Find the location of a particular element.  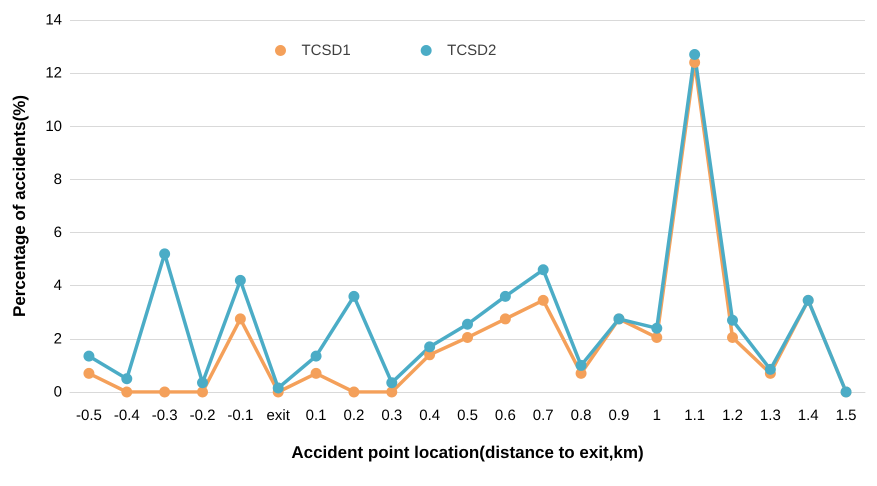

x-tick-label: 0.2 is located at coordinates (354, 415).